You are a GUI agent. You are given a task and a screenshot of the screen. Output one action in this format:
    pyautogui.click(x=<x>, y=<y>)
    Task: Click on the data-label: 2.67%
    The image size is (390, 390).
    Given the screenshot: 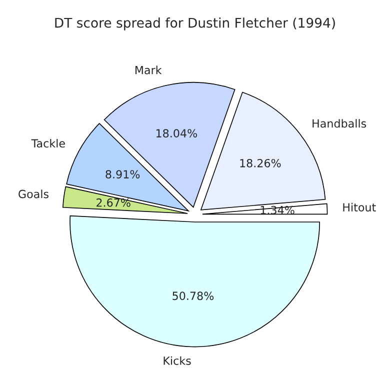 What is the action you would take?
    pyautogui.click(x=113, y=202)
    